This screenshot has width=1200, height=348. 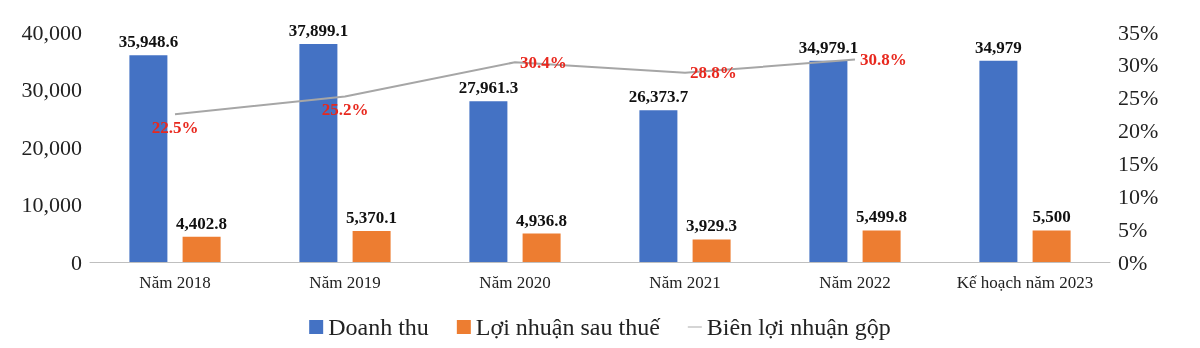 What do you see at coordinates (855, 282) in the screenshot?
I see `x-tick-label: Năm 2022` at bounding box center [855, 282].